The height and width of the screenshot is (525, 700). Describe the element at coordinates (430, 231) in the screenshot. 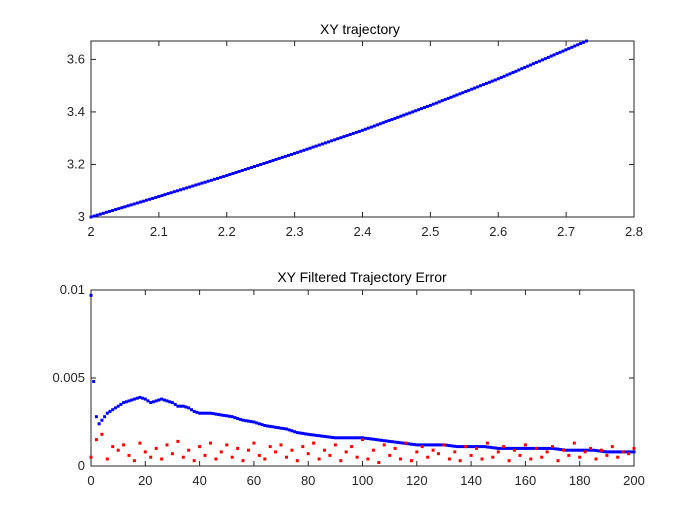

I see `trajectory-xtick-label: 2.5` at that location.